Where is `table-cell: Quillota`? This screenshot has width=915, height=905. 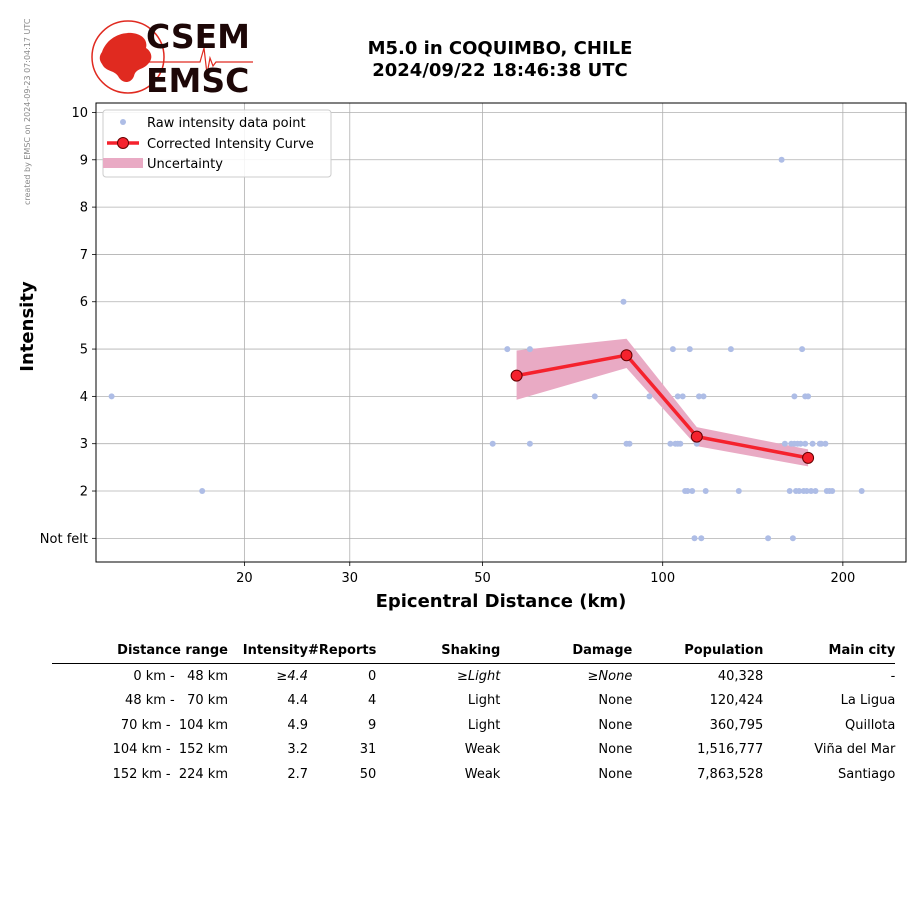
table-cell: Quillota is located at coordinates (870, 725).